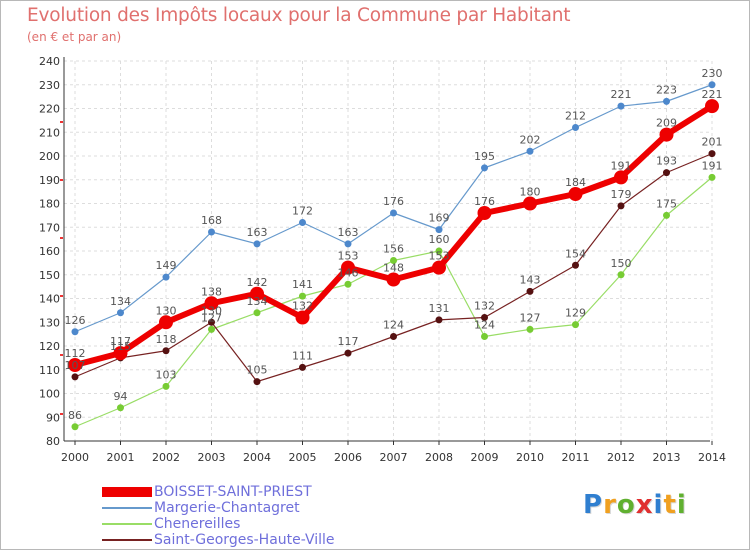  I want to click on data-label: 130, so click(211, 310).